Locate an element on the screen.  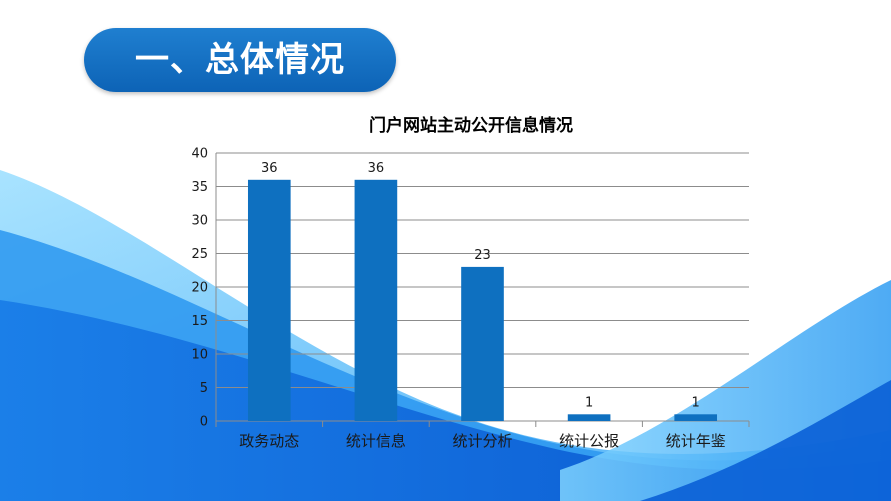
x-category-label: 政务动态 is located at coordinates (269, 441).